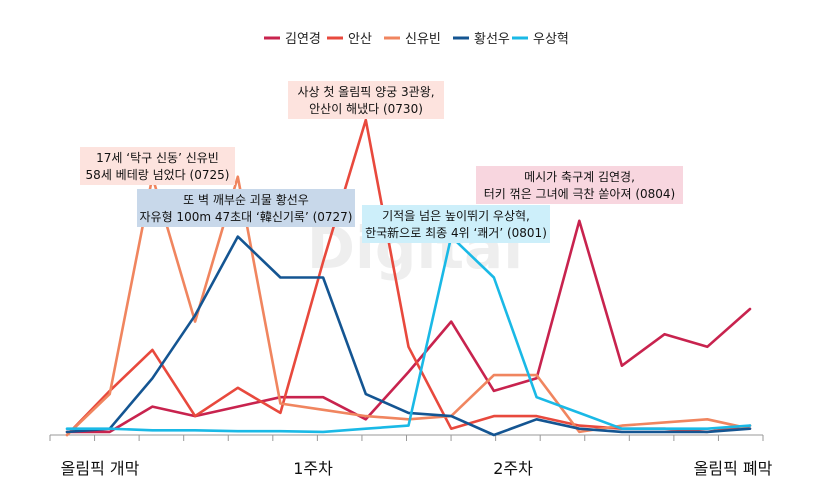  Describe the element at coordinates (551, 39) in the screenshot. I see `legend-label: 우상혁` at that location.